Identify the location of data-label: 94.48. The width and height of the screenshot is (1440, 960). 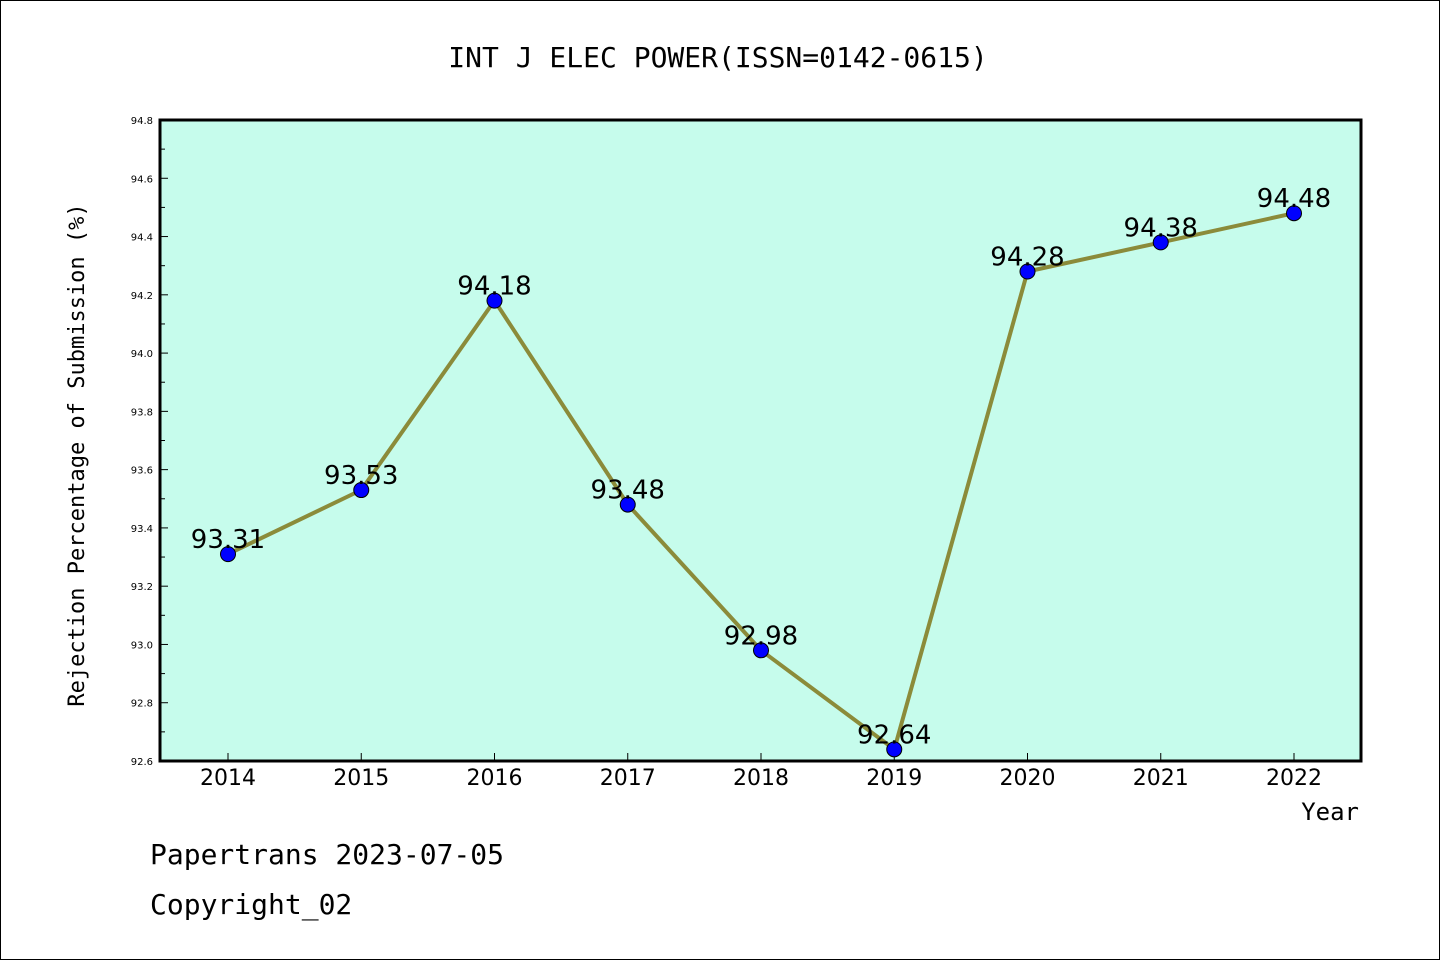
(1294, 199).